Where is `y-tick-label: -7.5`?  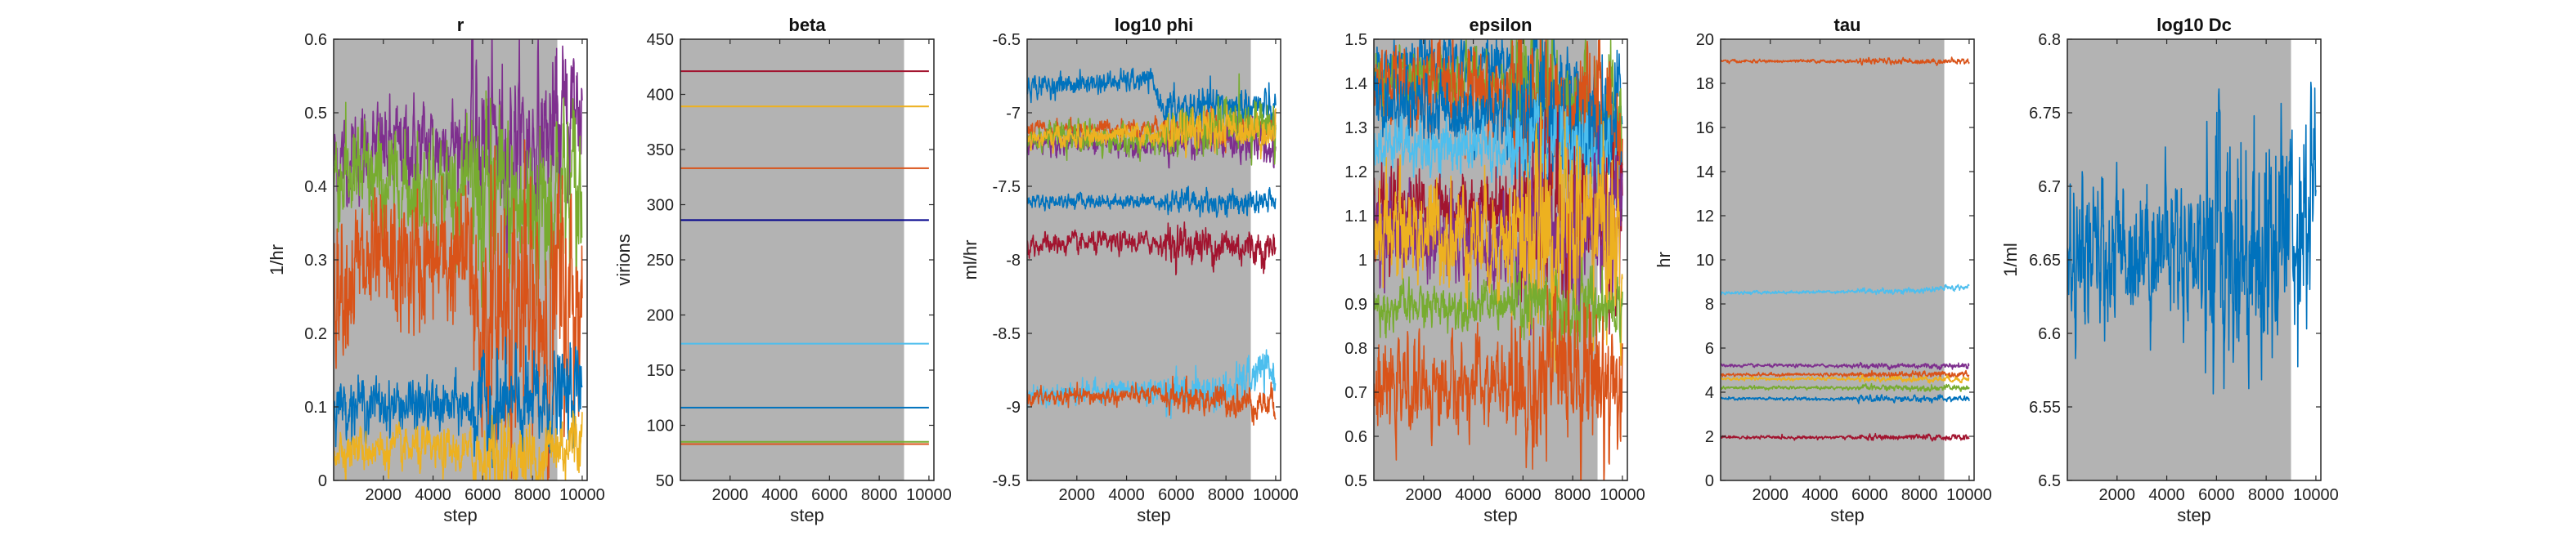
y-tick-label: -7.5 is located at coordinates (1007, 187).